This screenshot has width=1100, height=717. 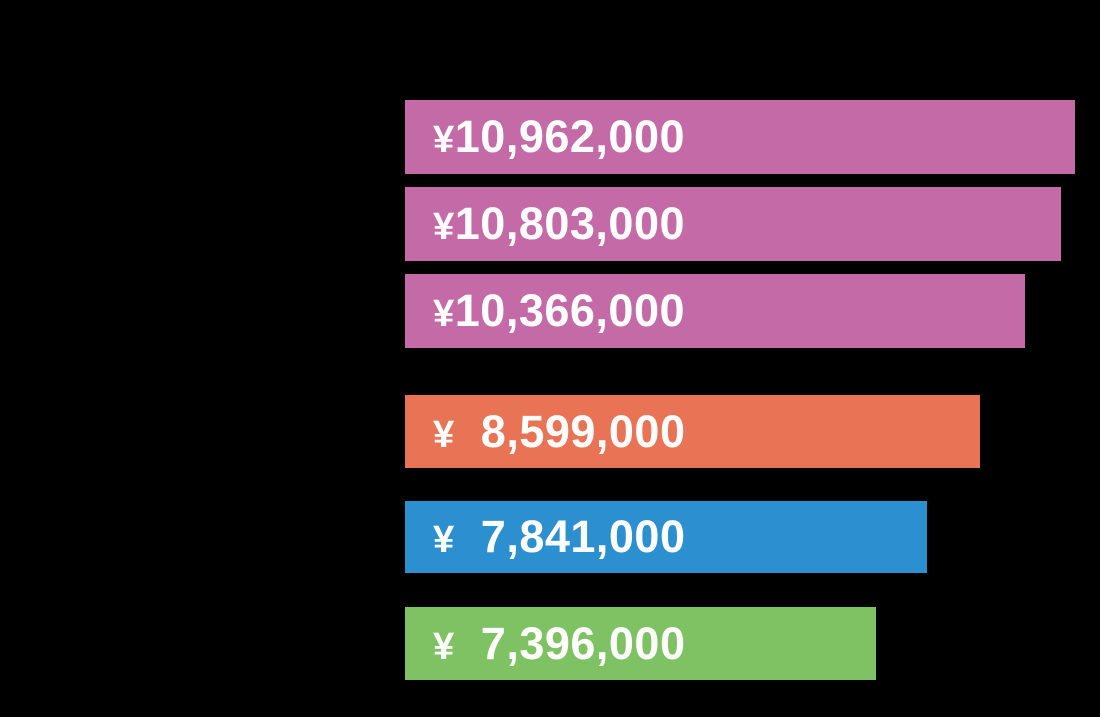 I want to click on bar-row-5: ¥ 7,841,000, so click(x=666, y=537).